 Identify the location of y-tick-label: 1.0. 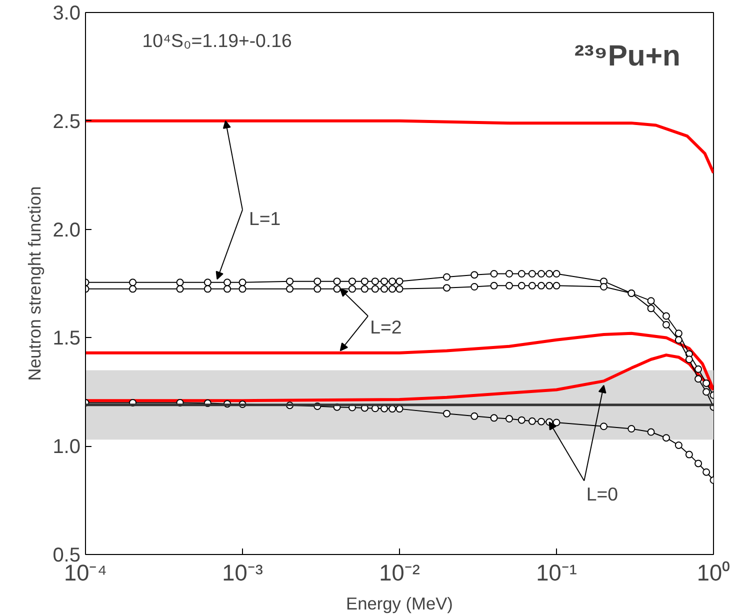
(66, 447).